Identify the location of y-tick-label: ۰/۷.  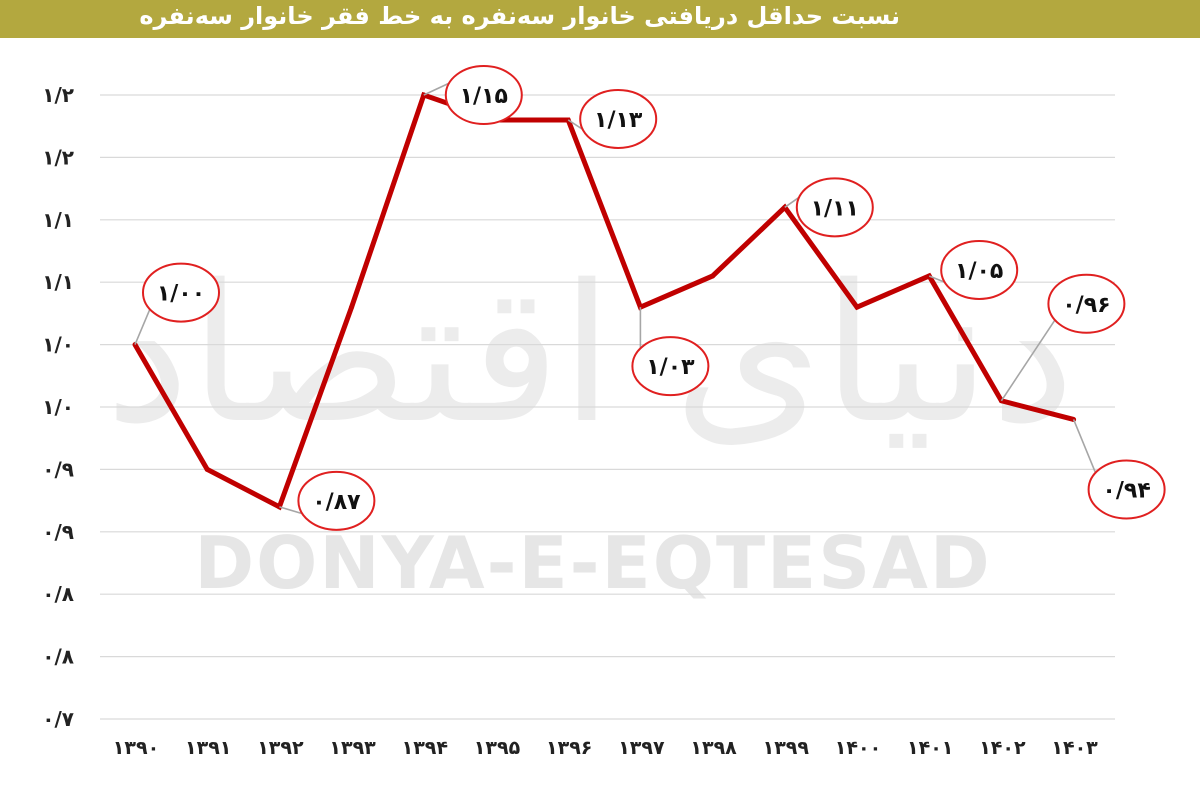
(58, 719).